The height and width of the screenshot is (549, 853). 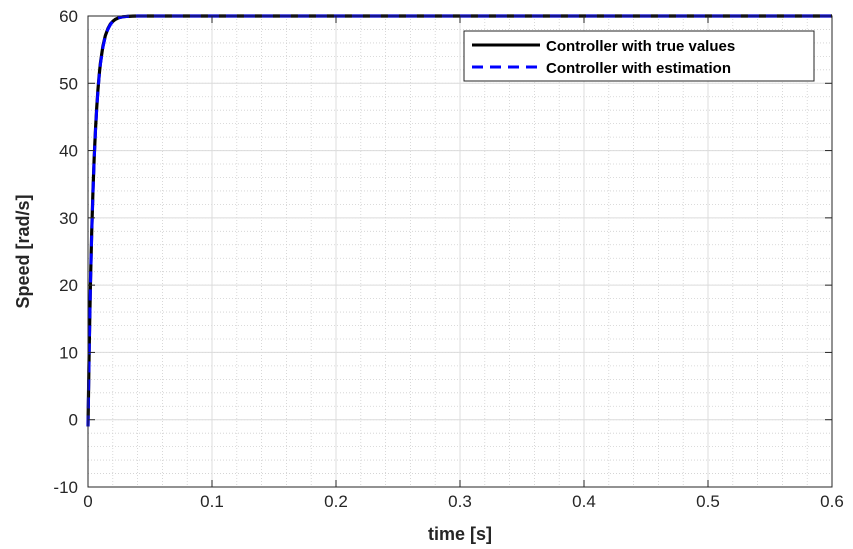 I want to click on legend-label-estimation: Controller with estimation, so click(x=638, y=68).